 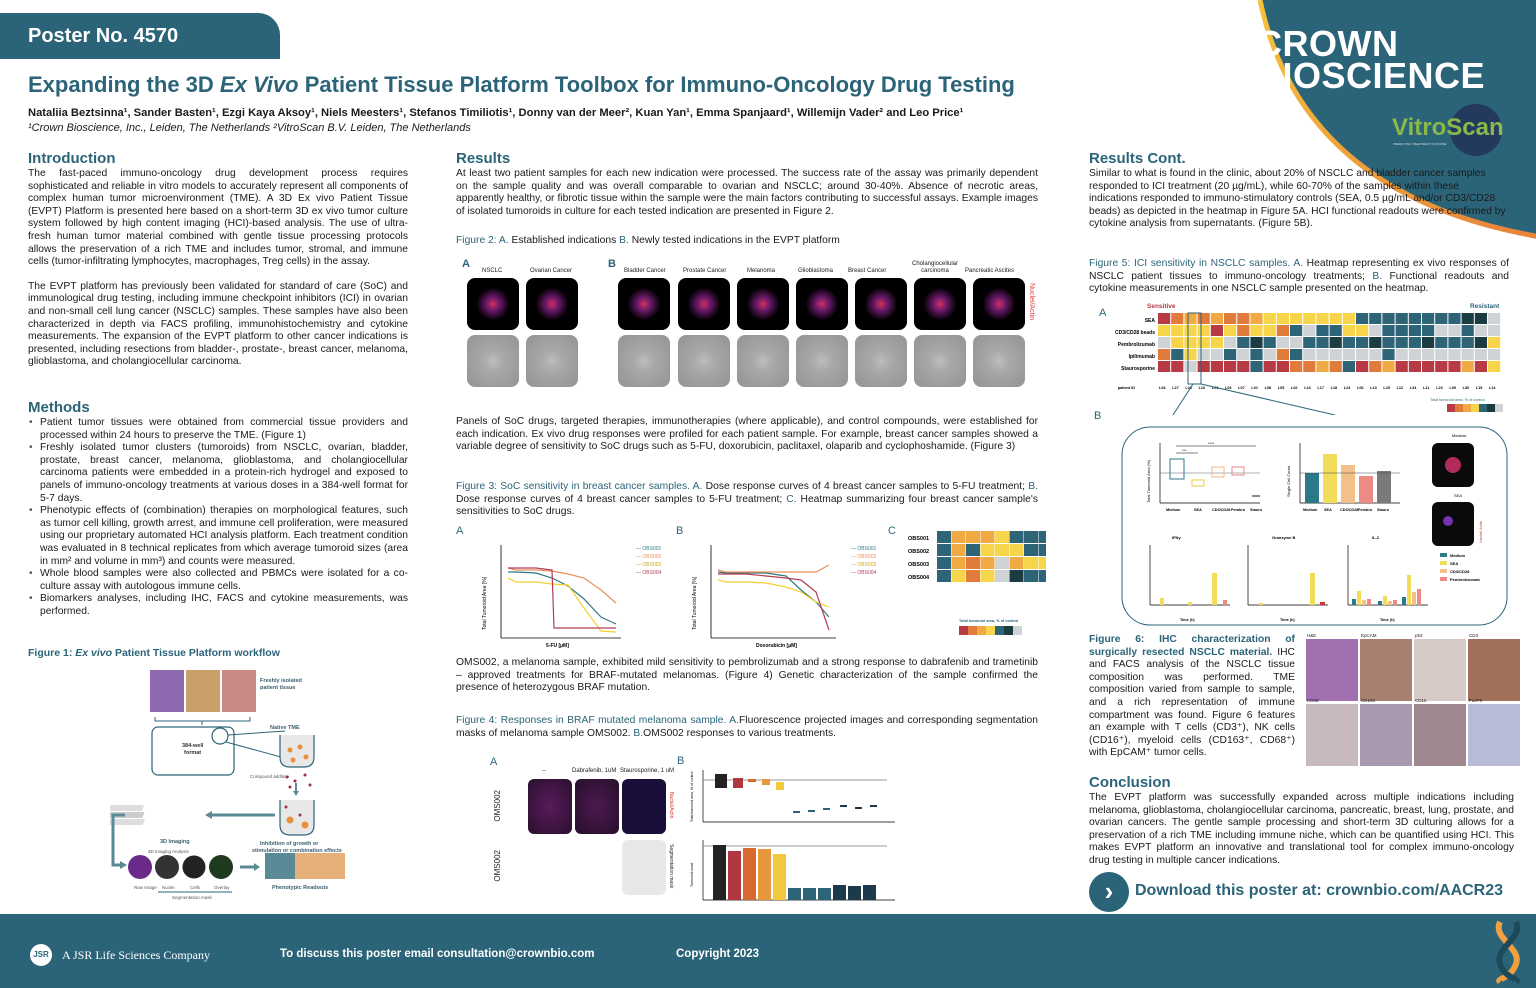 I want to click on nsclc-brightfield-image, so click(x=493, y=361).